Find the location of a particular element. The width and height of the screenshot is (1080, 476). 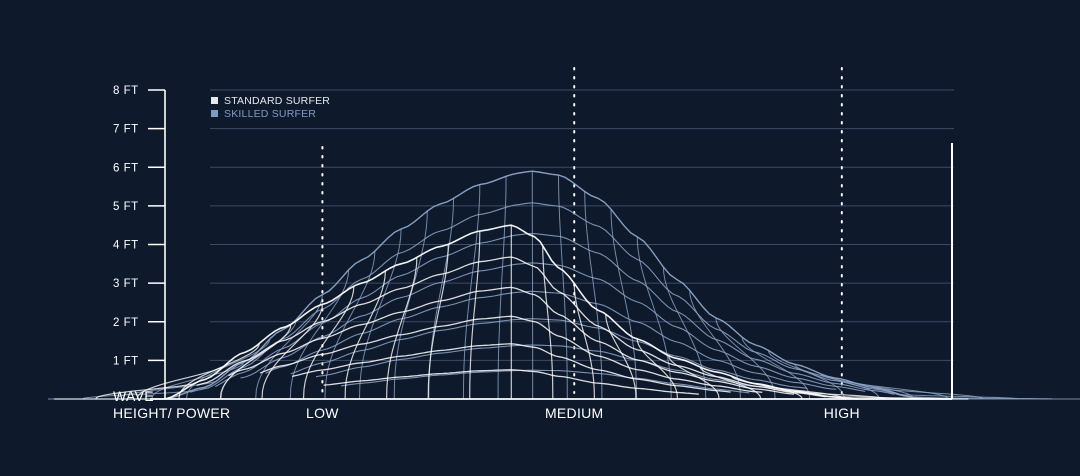

category-label: HIGH is located at coordinates (842, 413).